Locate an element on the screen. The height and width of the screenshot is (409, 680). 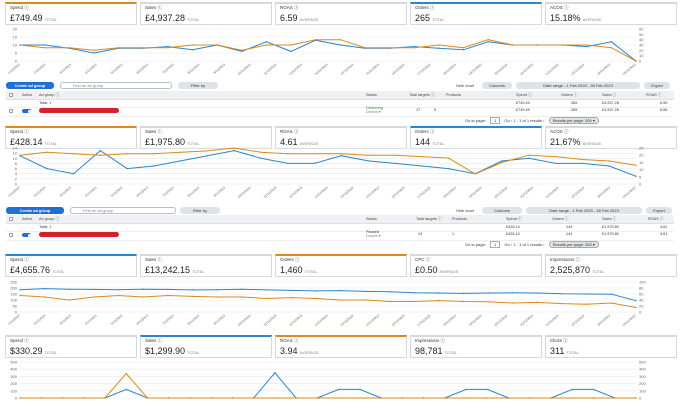
panel1-total-row: Total: 1 £749.49 265 £4,937.28 6.59 is located at coordinates (340, 103).